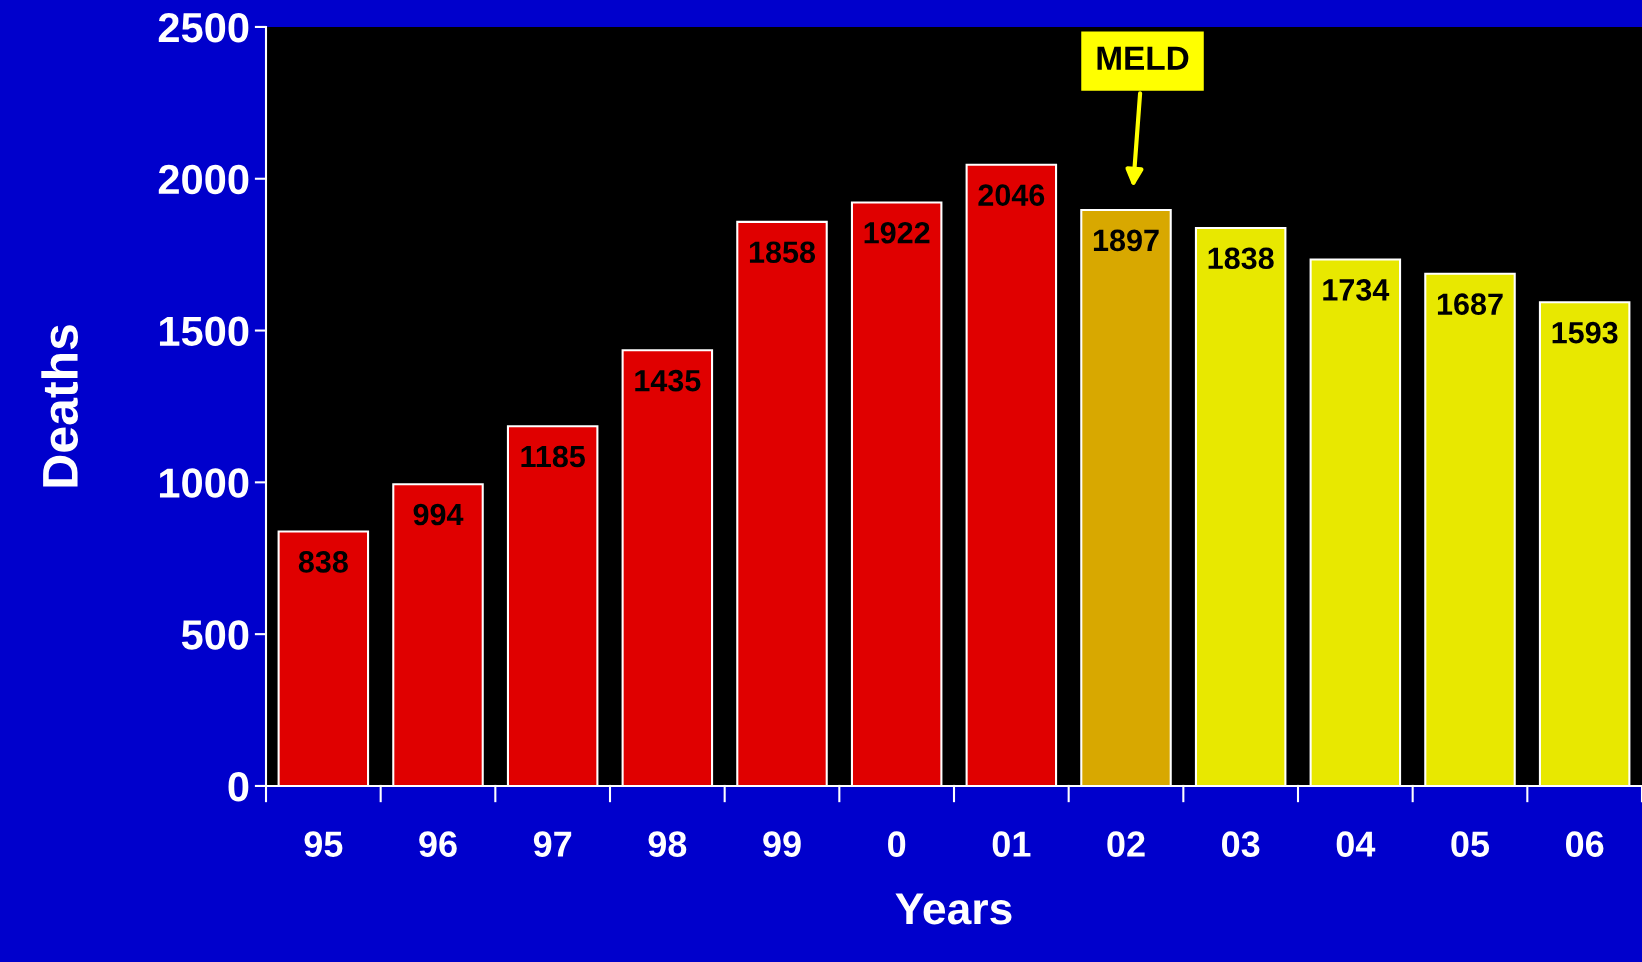 The height and width of the screenshot is (962, 1642). I want to click on x-tick-label: 05, so click(1470, 844).